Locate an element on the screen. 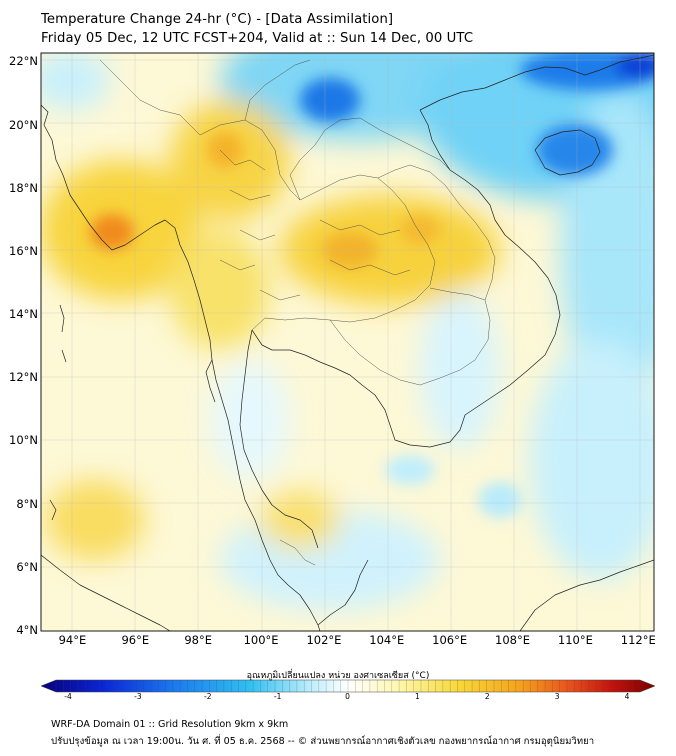 This screenshot has height=756, width=676. lat-label: 18°N is located at coordinates (23, 187).